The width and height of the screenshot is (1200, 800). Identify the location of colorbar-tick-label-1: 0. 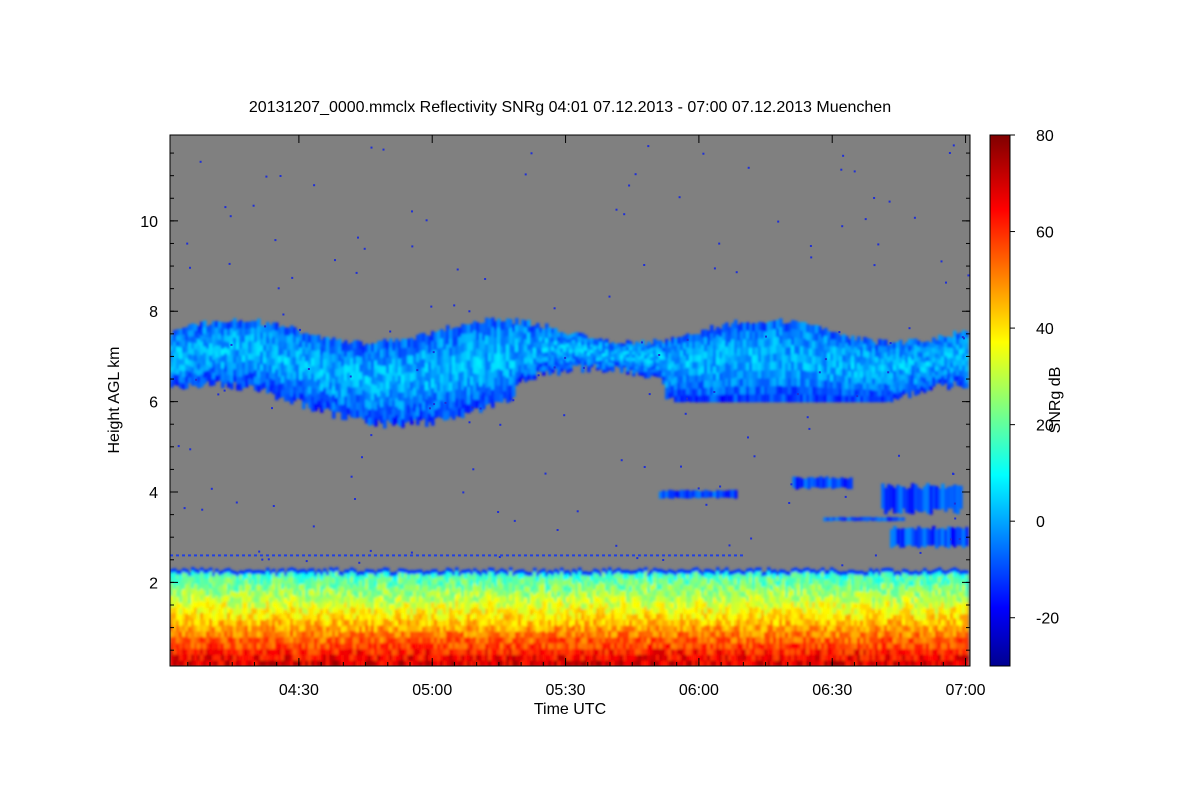
(1040, 522).